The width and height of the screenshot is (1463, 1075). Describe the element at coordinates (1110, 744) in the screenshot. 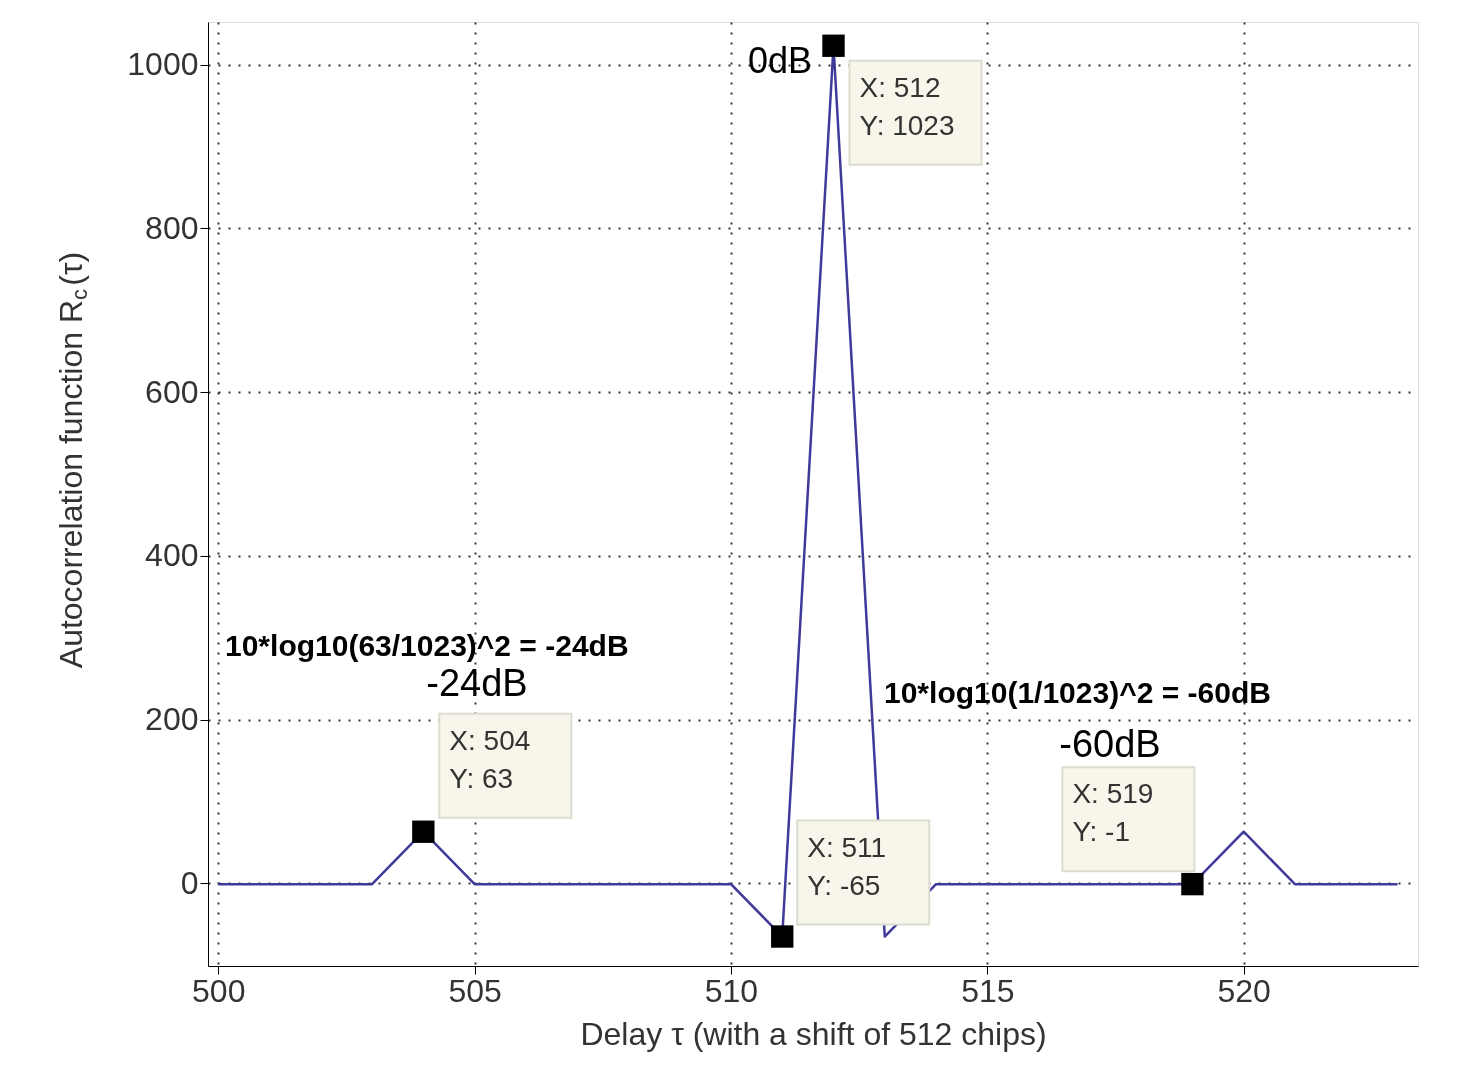

I see `annotation: -60dB` at that location.